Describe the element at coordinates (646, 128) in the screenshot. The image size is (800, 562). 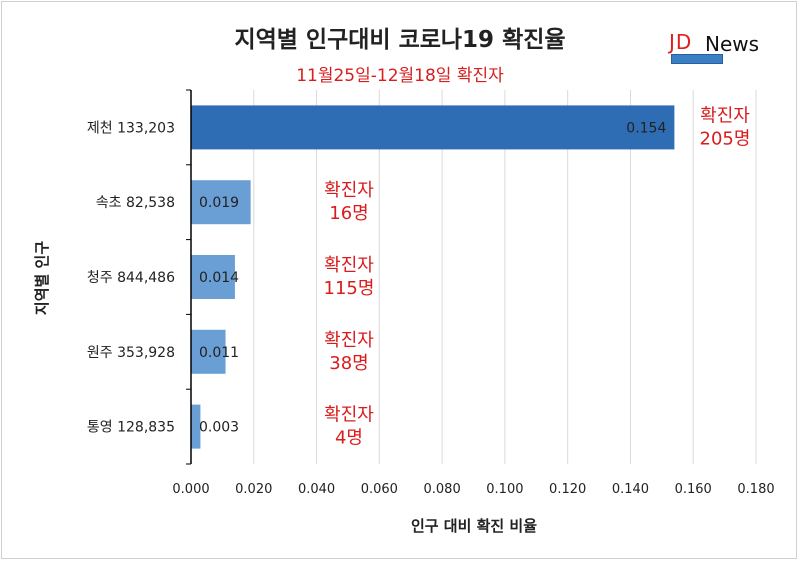
I see `data-label: 0.154` at that location.